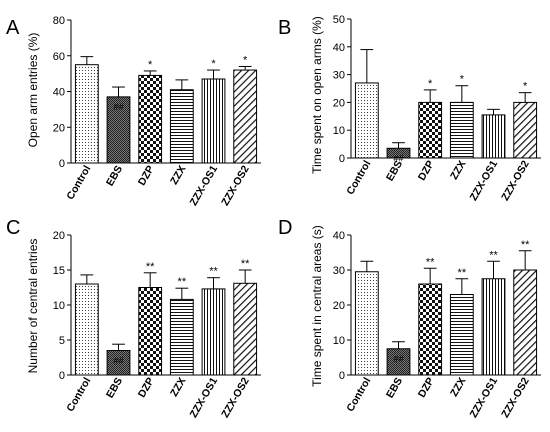 This screenshot has width=550, height=432. Describe the element at coordinates (284, 28) in the screenshot. I see `panel-b-label: B` at that location.